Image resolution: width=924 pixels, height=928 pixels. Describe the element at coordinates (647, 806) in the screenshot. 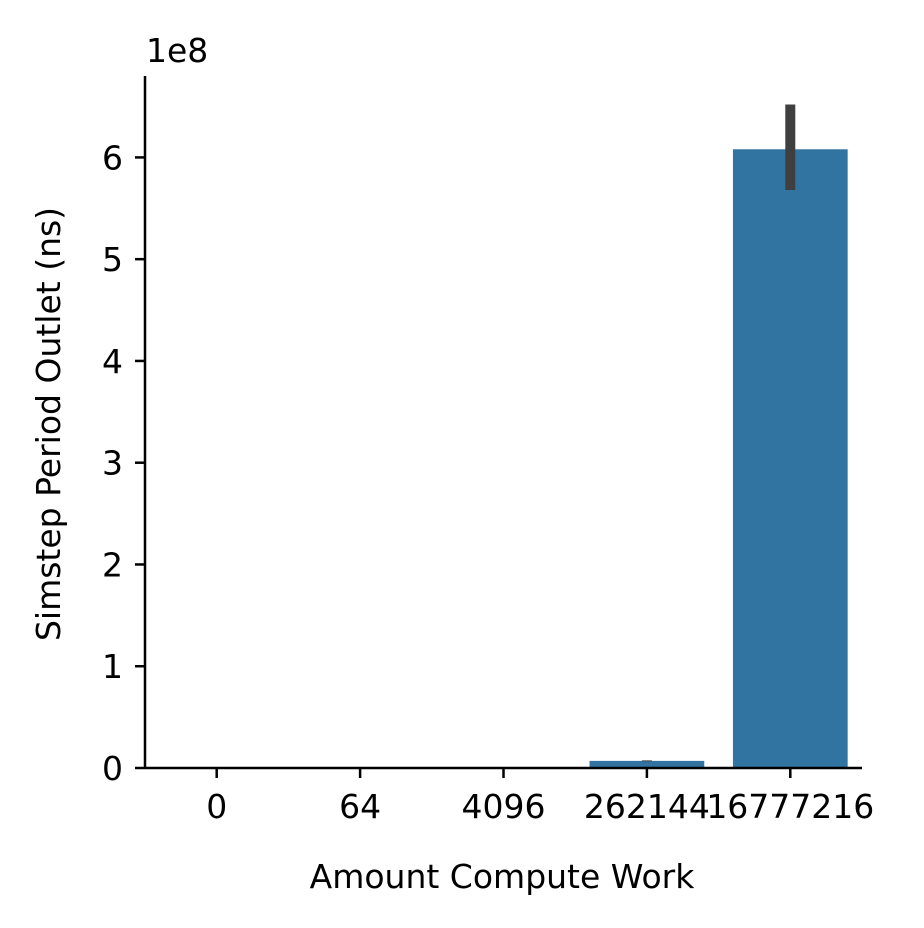

I see `x-tick-label: 262144` at that location.